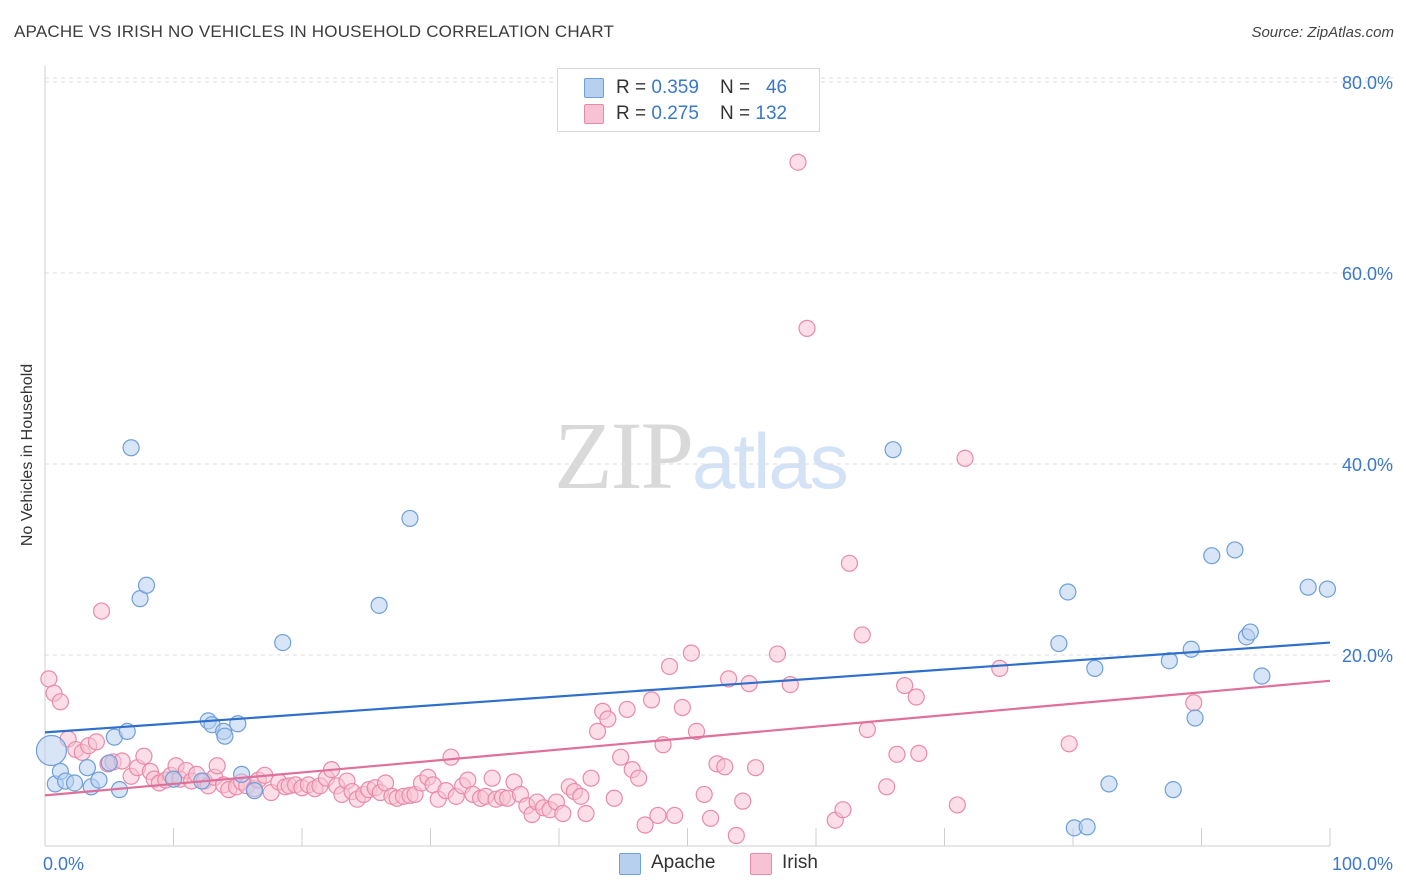 The width and height of the screenshot is (1406, 892). What do you see at coordinates (776, 87) in the screenshot?
I see `apache-n-value: 46` at bounding box center [776, 87].